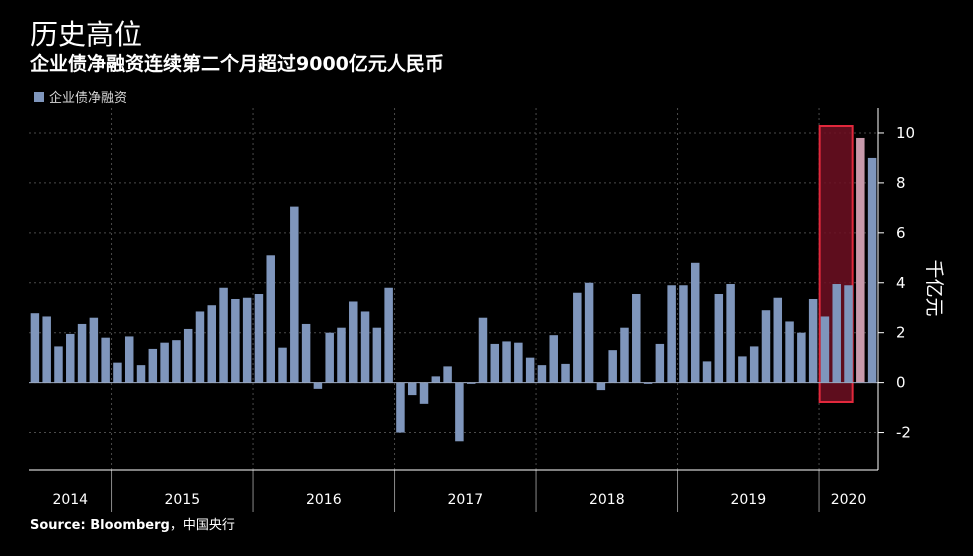  I want to click on y-axis-label: 千亿元, so click(934, 287).